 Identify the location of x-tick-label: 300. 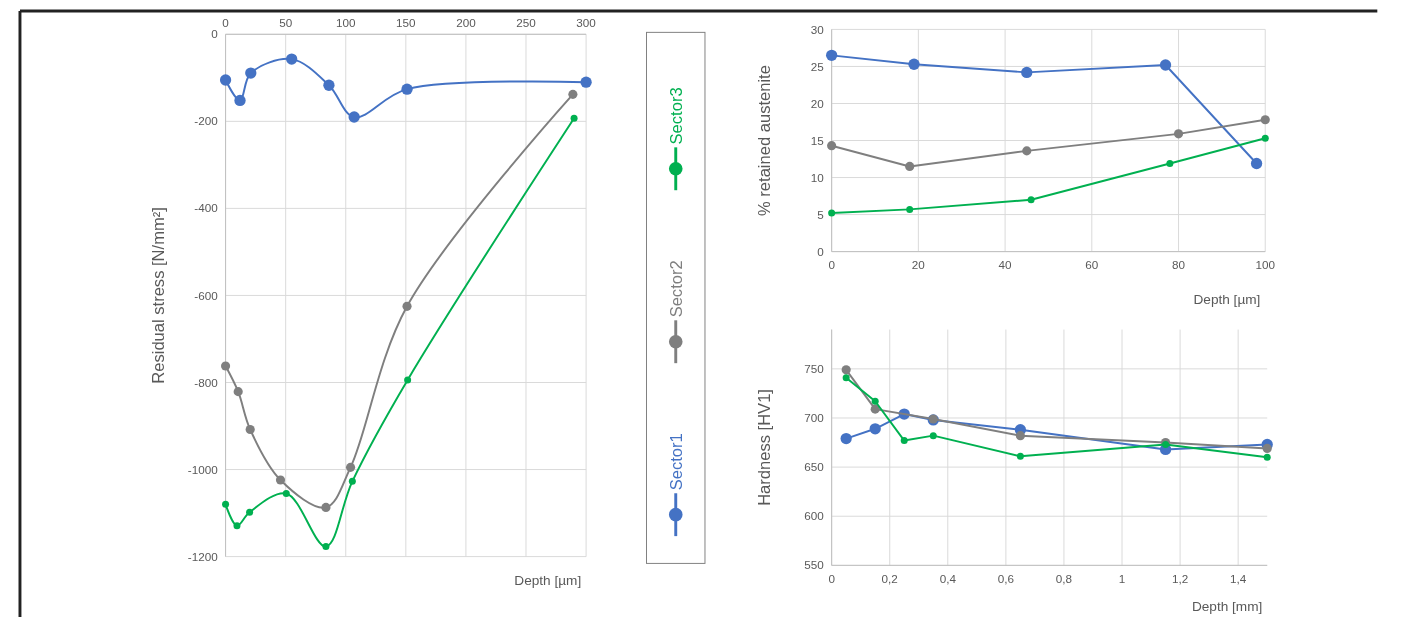
(586, 22).